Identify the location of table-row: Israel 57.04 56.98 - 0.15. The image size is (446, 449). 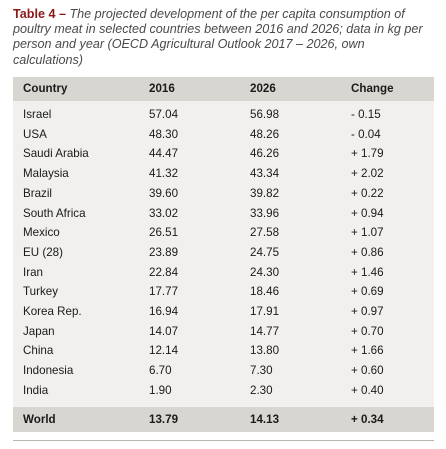
(223, 116).